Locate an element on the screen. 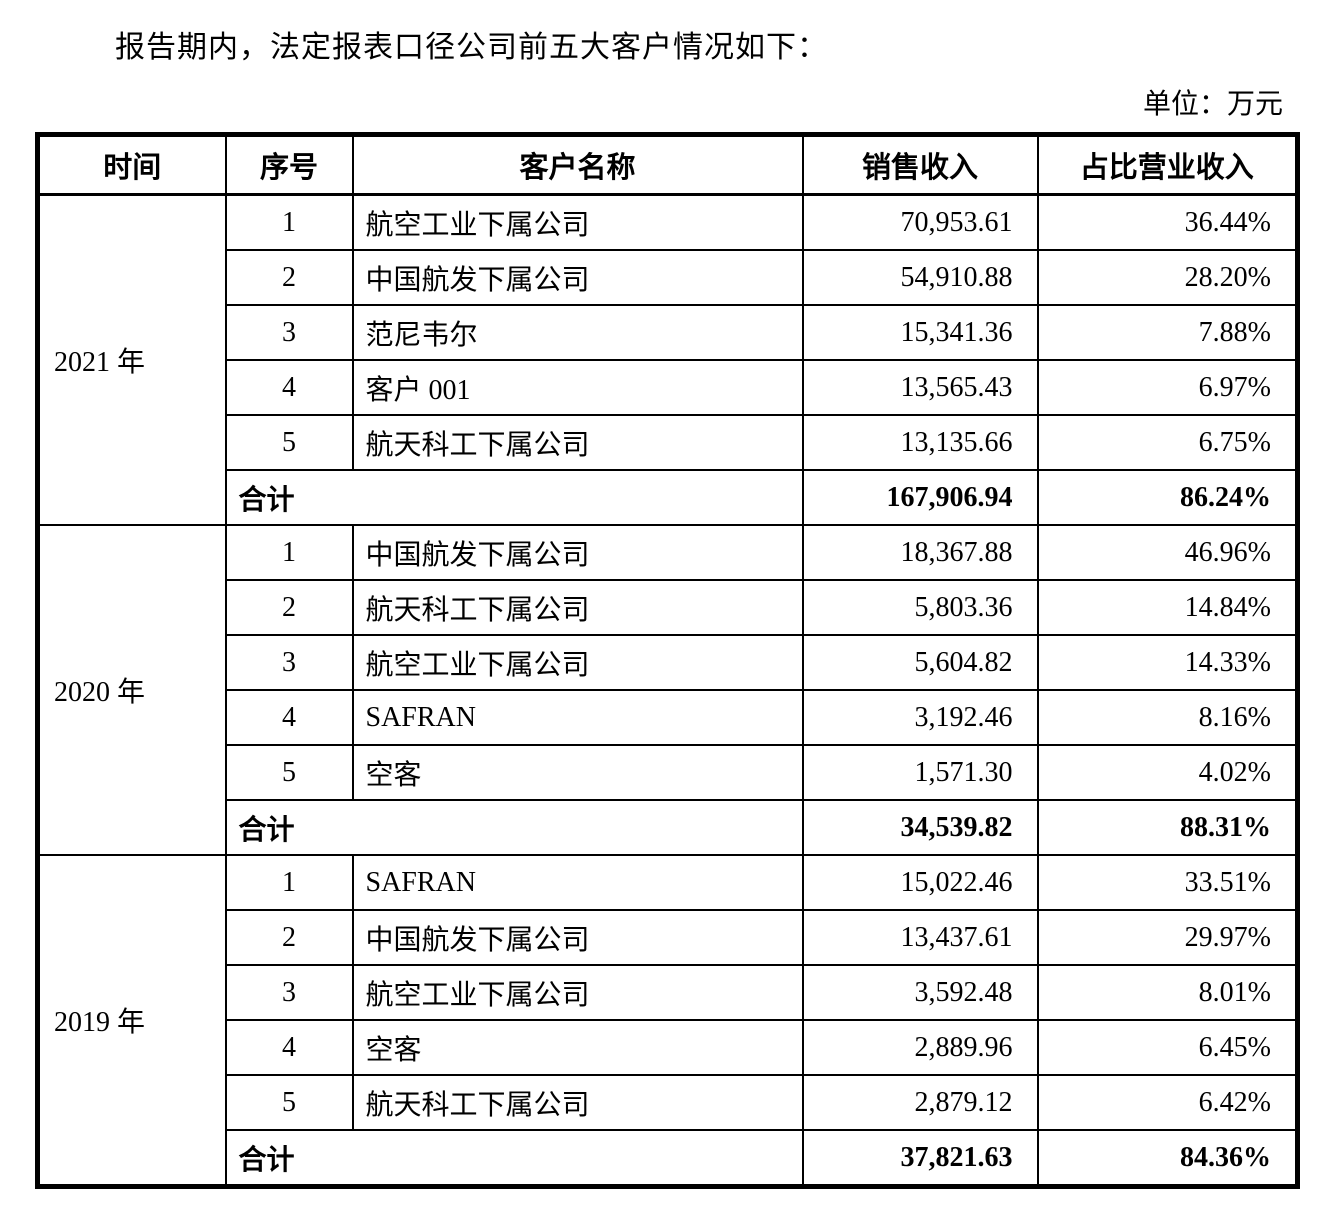  total-revenue-cell: 37,821.63 is located at coordinates (920, 1158).